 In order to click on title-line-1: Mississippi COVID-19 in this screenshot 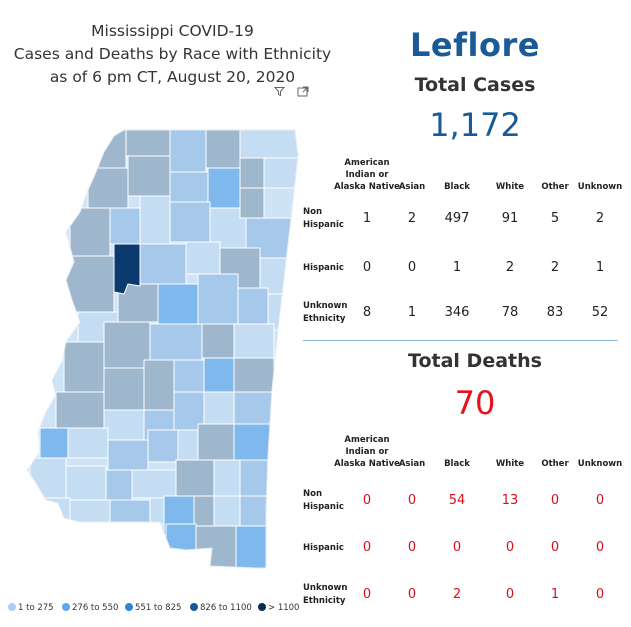, I will do `click(172, 31)`.